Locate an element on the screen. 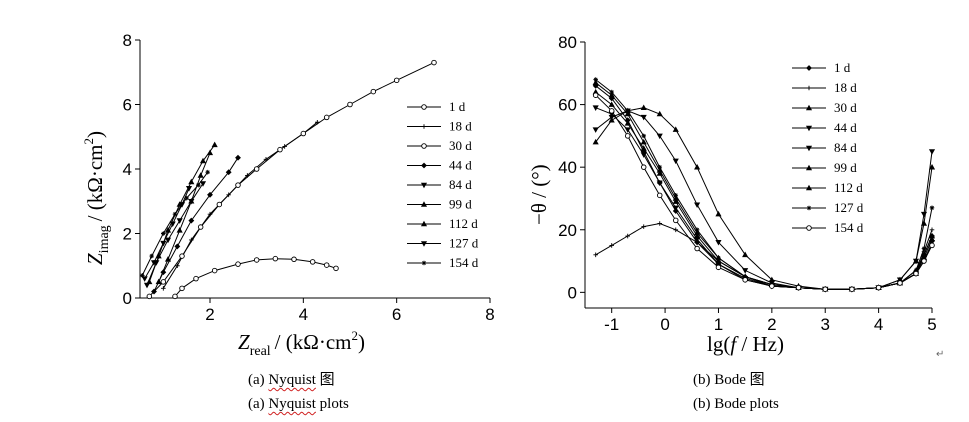 This screenshot has width=969, height=422. bode-y-tick-label: 20 is located at coordinates (567, 230).